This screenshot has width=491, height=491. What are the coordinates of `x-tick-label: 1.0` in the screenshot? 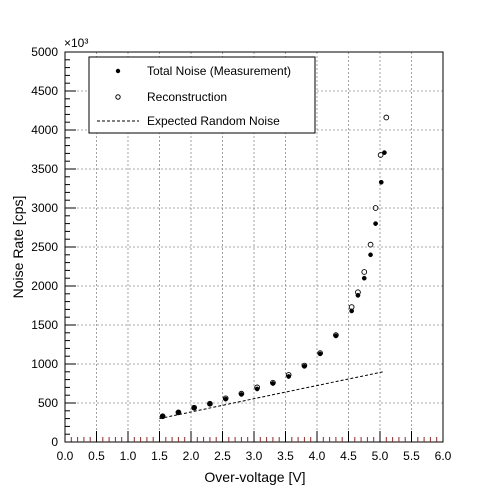 It's located at (128, 456).